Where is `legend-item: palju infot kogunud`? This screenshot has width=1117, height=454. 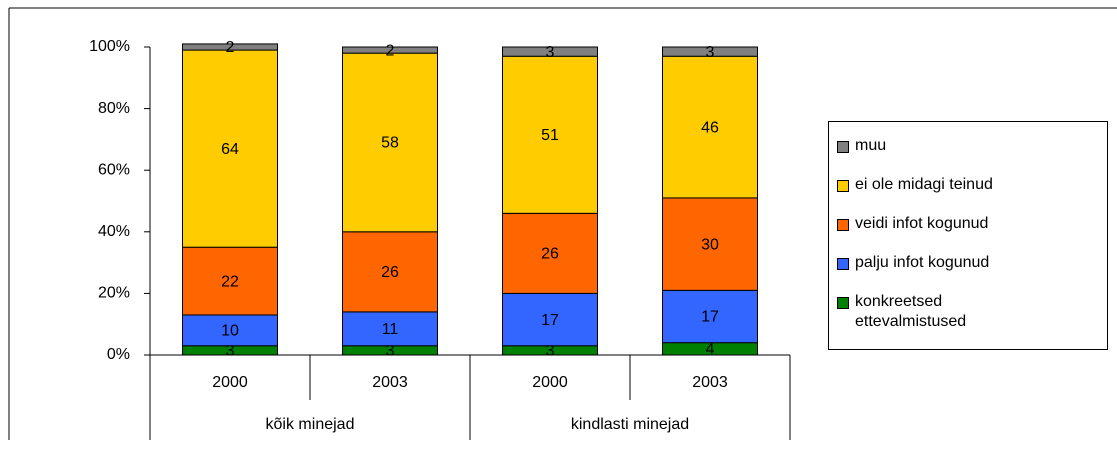
legend-item: palju infot kogunud is located at coordinates (972, 263).